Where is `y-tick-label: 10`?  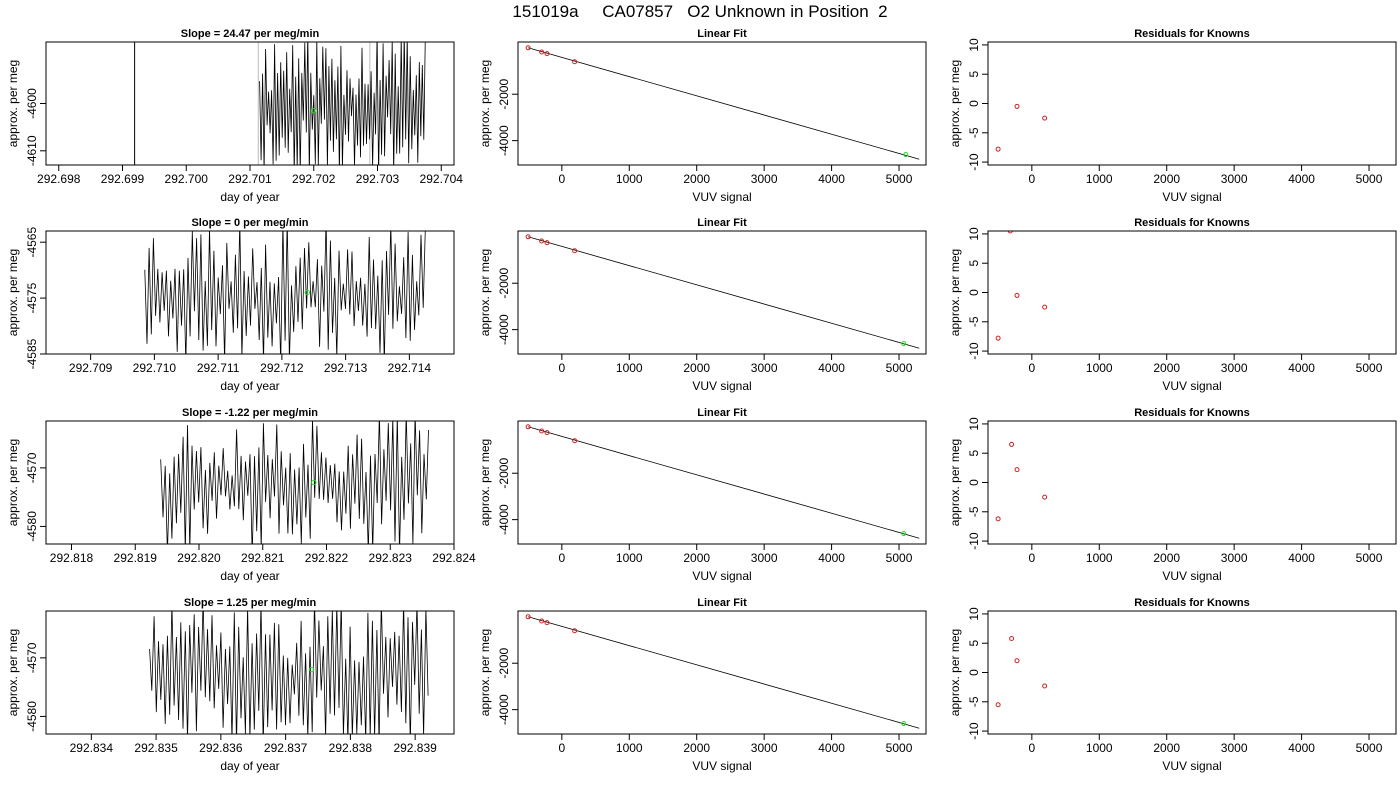
y-tick-label: 10 is located at coordinates (974, 45).